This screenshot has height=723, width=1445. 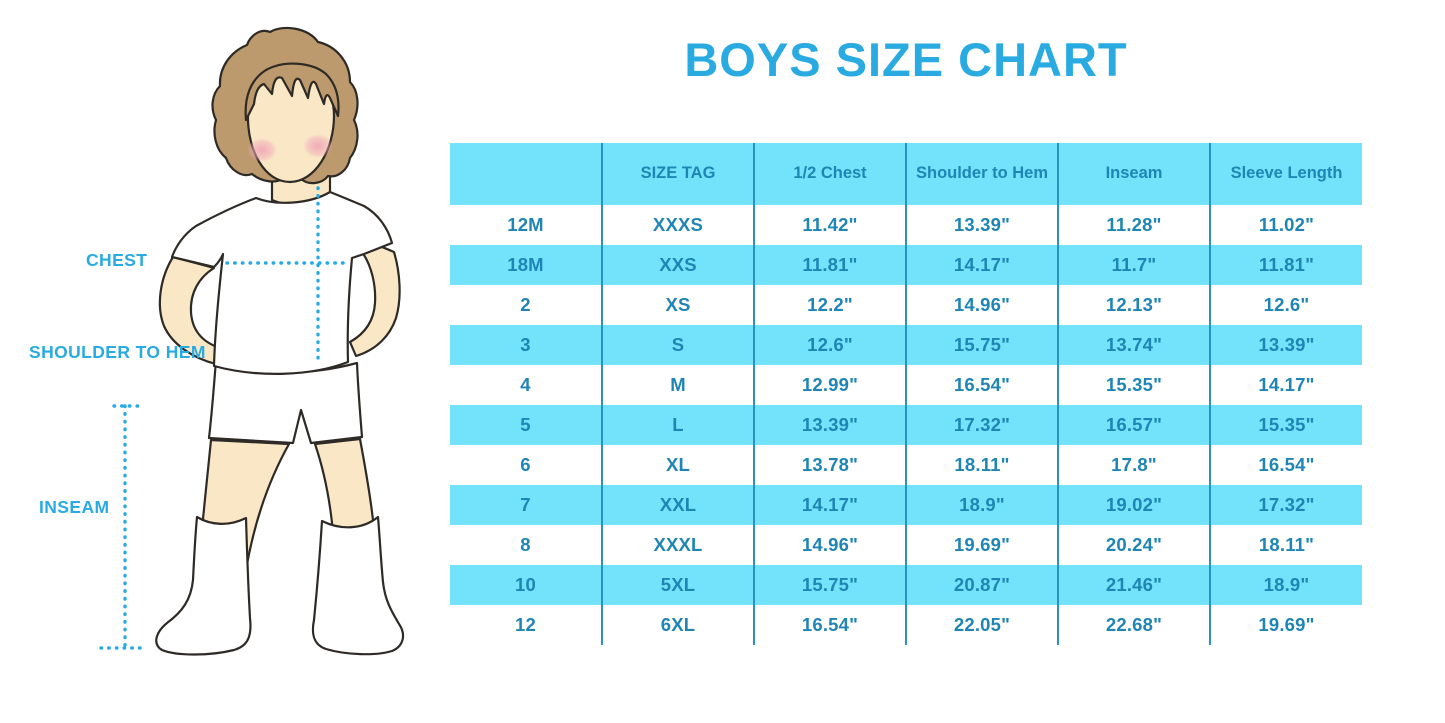 I want to click on cell-sleeve-length: 19.69", so click(x=1285, y=625).